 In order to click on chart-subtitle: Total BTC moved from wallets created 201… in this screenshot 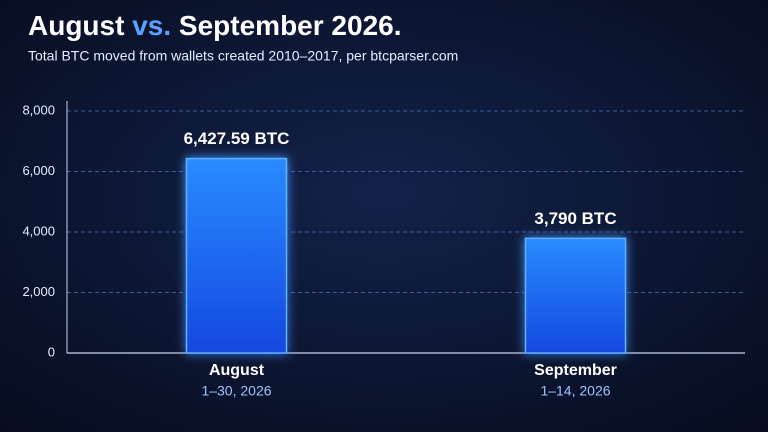, I will do `click(243, 56)`.